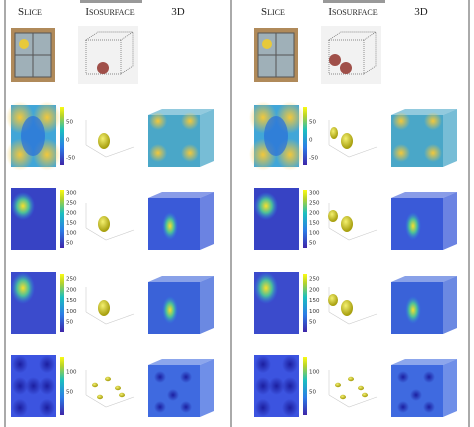 Image resolution: width=474 pixels, height=427 pixels. I want to click on colorbar-tick: 0, so click(68, 141).